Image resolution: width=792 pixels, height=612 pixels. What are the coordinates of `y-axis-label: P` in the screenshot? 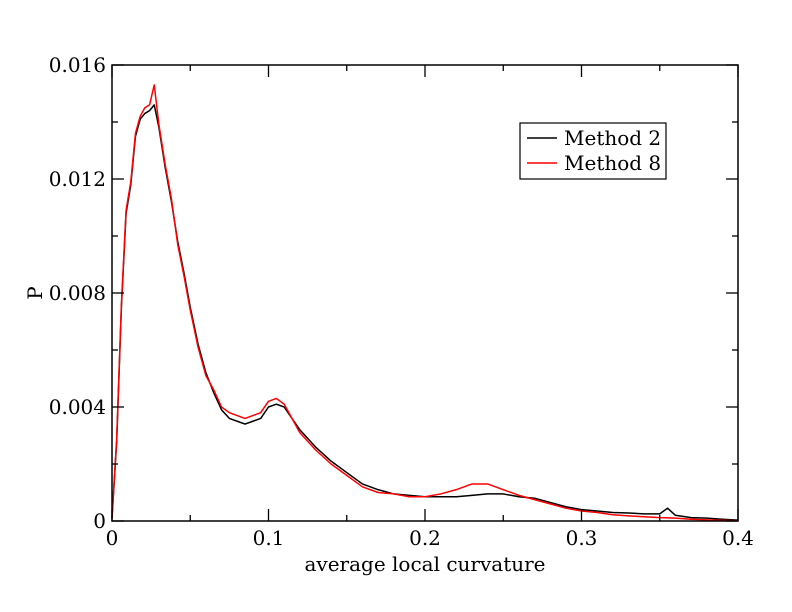 It's located at (35, 292).